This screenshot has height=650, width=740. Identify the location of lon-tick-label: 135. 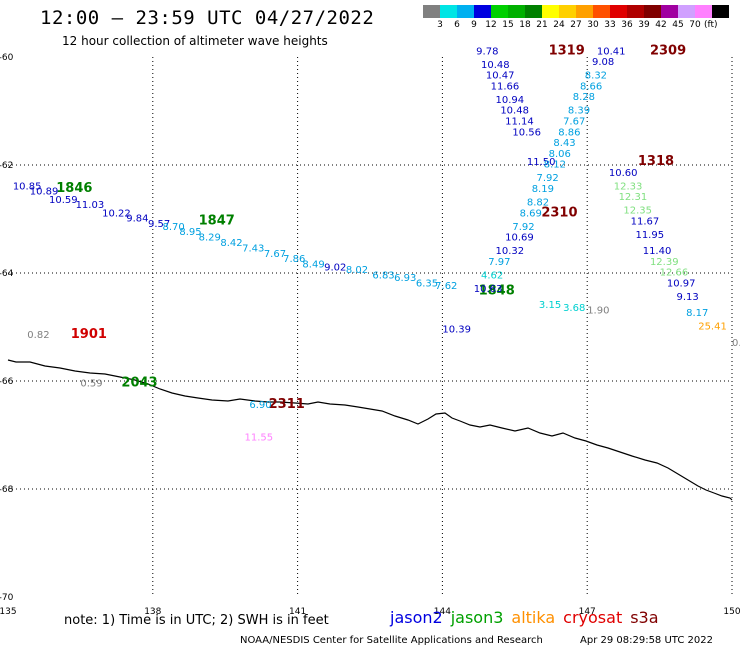
(8, 612).